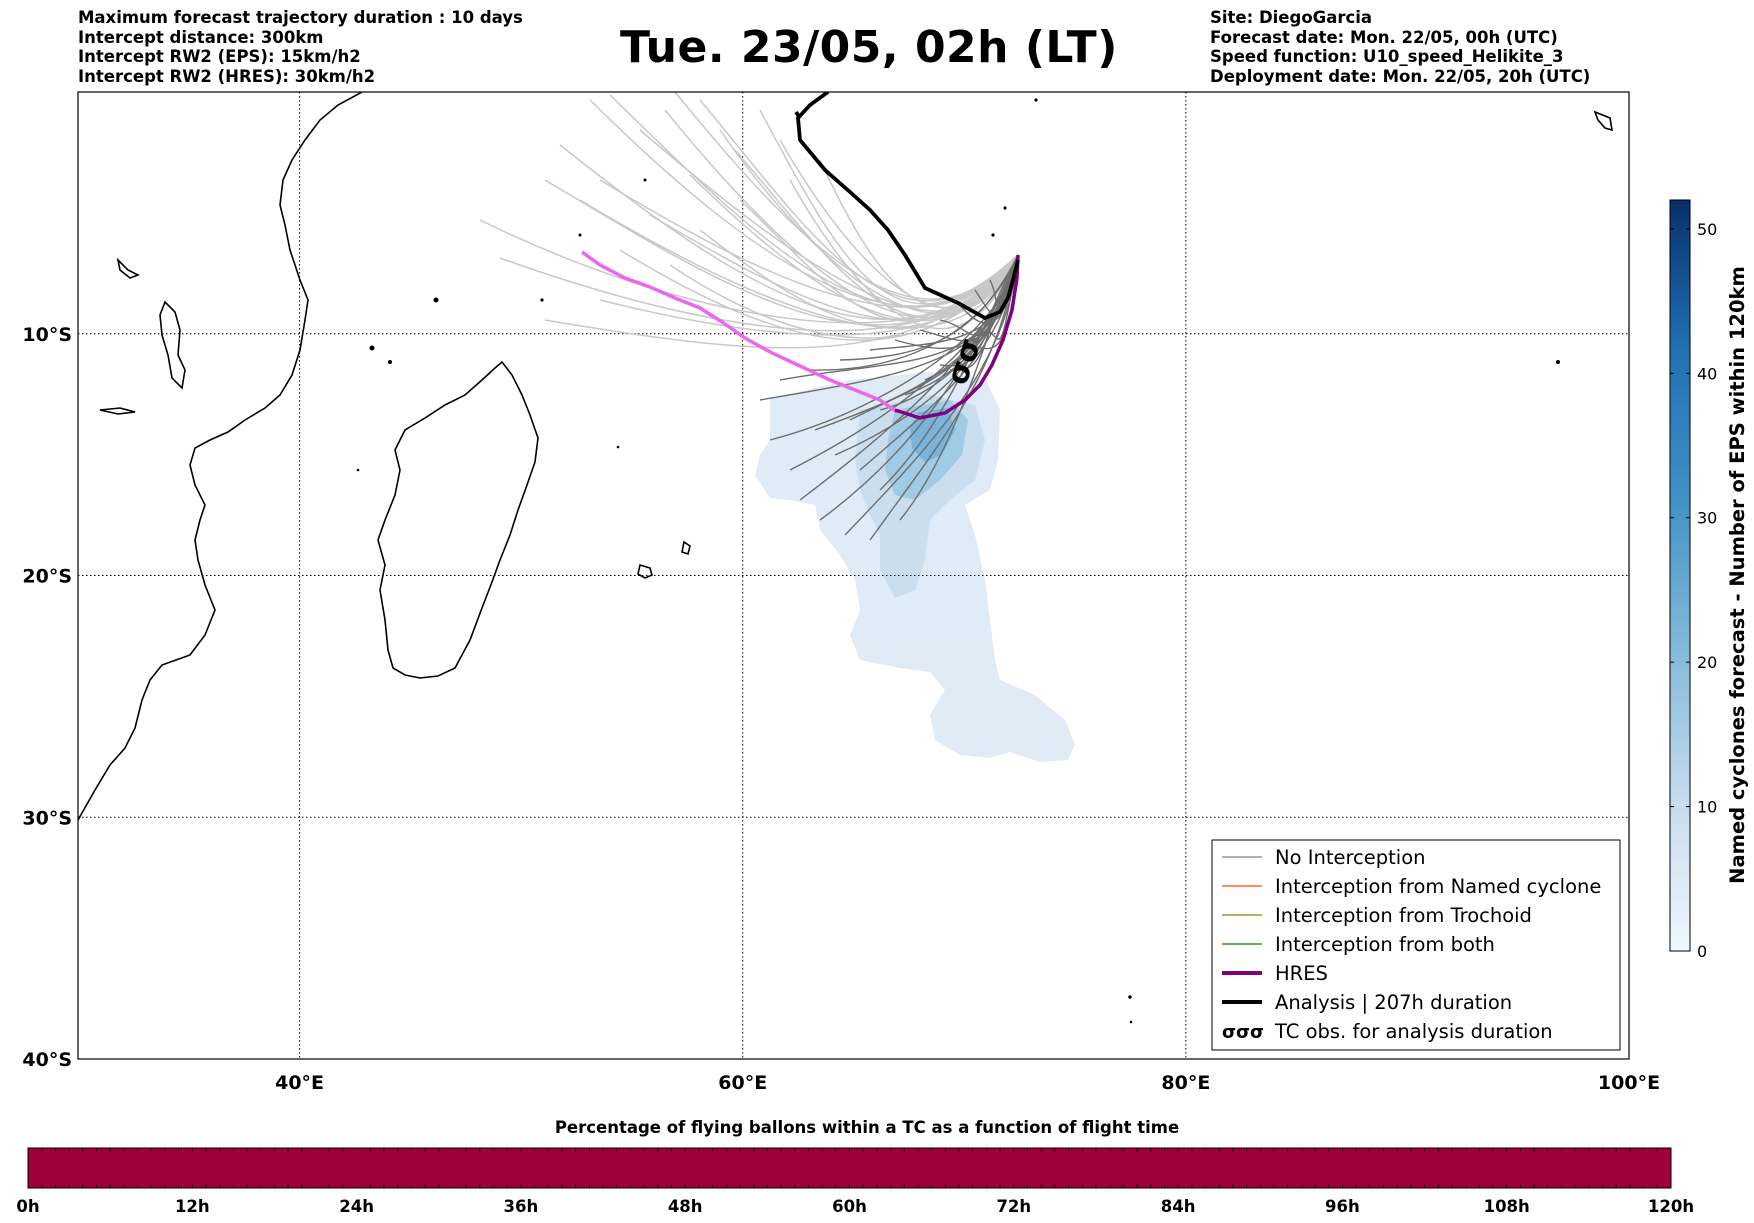  I want to click on param-line: Intercept RW2 (EPS): 15km/h2, so click(219, 56).